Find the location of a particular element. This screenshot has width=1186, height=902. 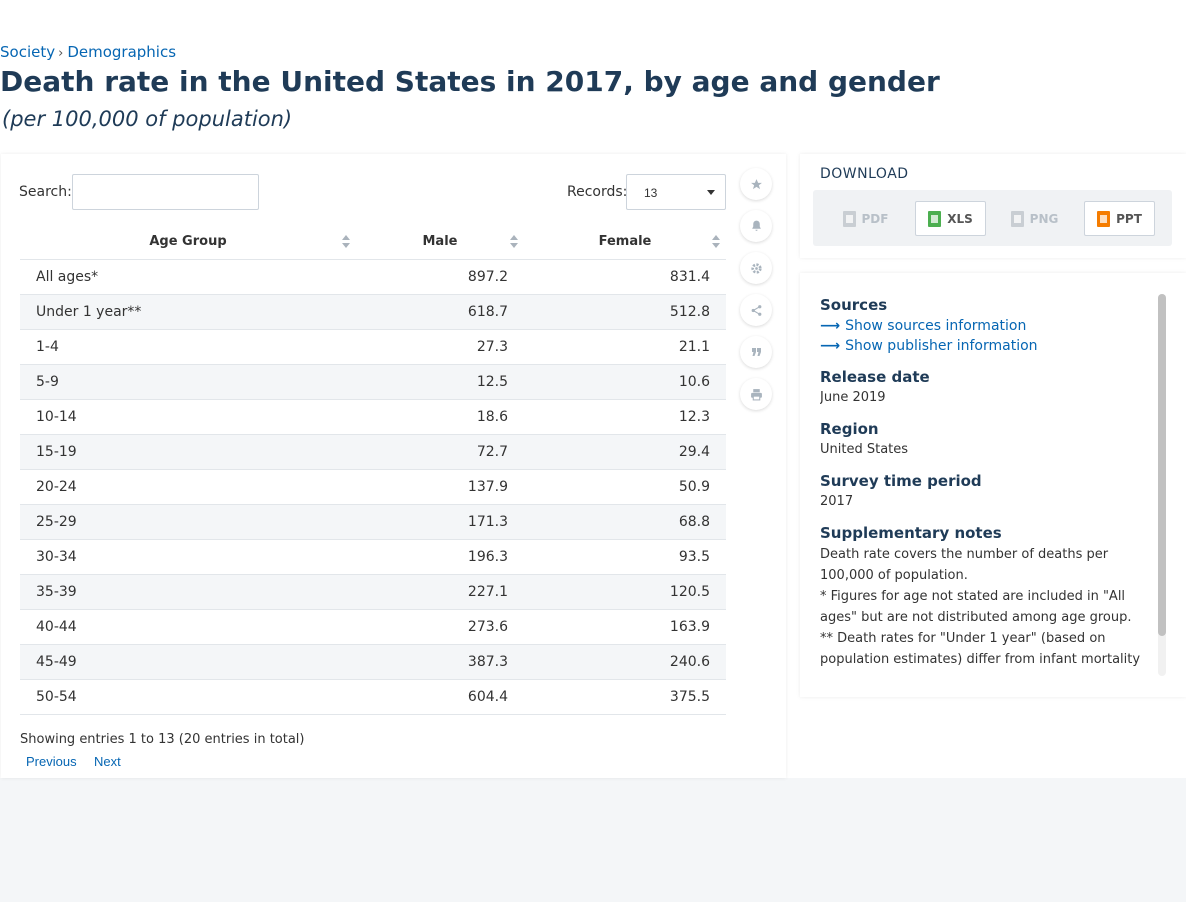

cell-female: 240.6 is located at coordinates (625, 662).